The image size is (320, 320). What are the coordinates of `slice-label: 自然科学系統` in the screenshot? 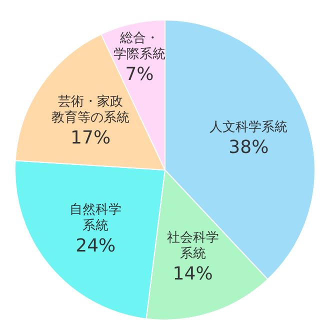 It's located at (96, 218).